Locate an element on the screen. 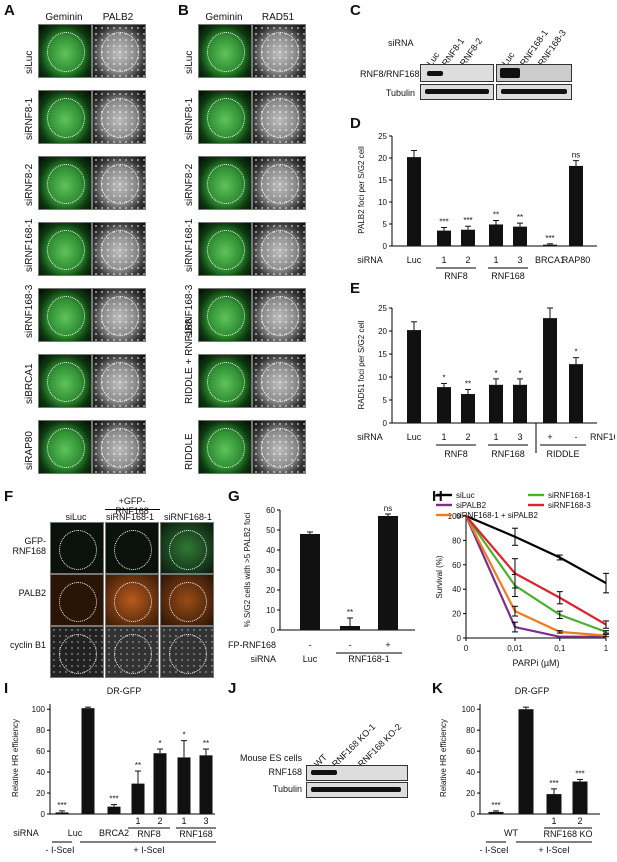 The height and width of the screenshot is (862, 617). panel-c-row-tubulin: Tubulin is located at coordinates (400, 93).